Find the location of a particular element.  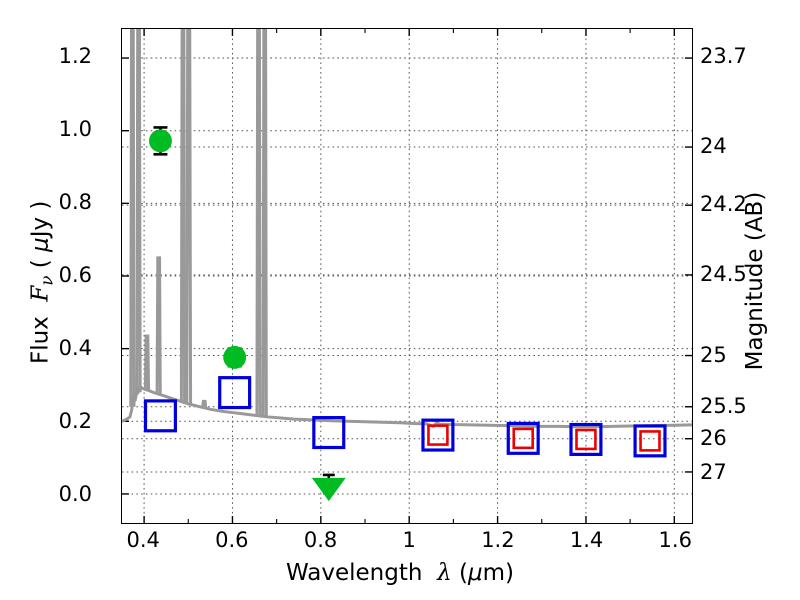

x-tick-label: 0.6 is located at coordinates (232, 540).